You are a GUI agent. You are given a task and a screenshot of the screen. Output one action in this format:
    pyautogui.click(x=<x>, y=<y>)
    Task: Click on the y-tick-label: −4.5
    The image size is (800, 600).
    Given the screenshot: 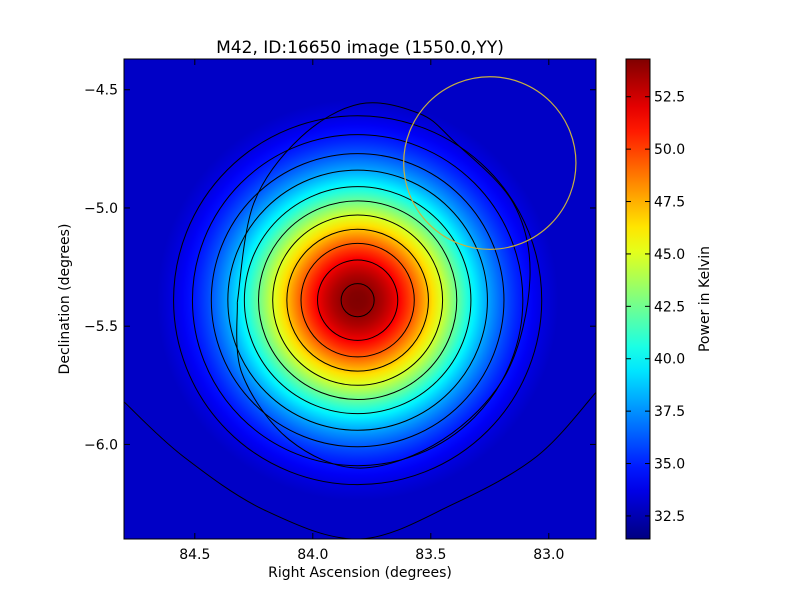 What is the action you would take?
    pyautogui.click(x=101, y=91)
    